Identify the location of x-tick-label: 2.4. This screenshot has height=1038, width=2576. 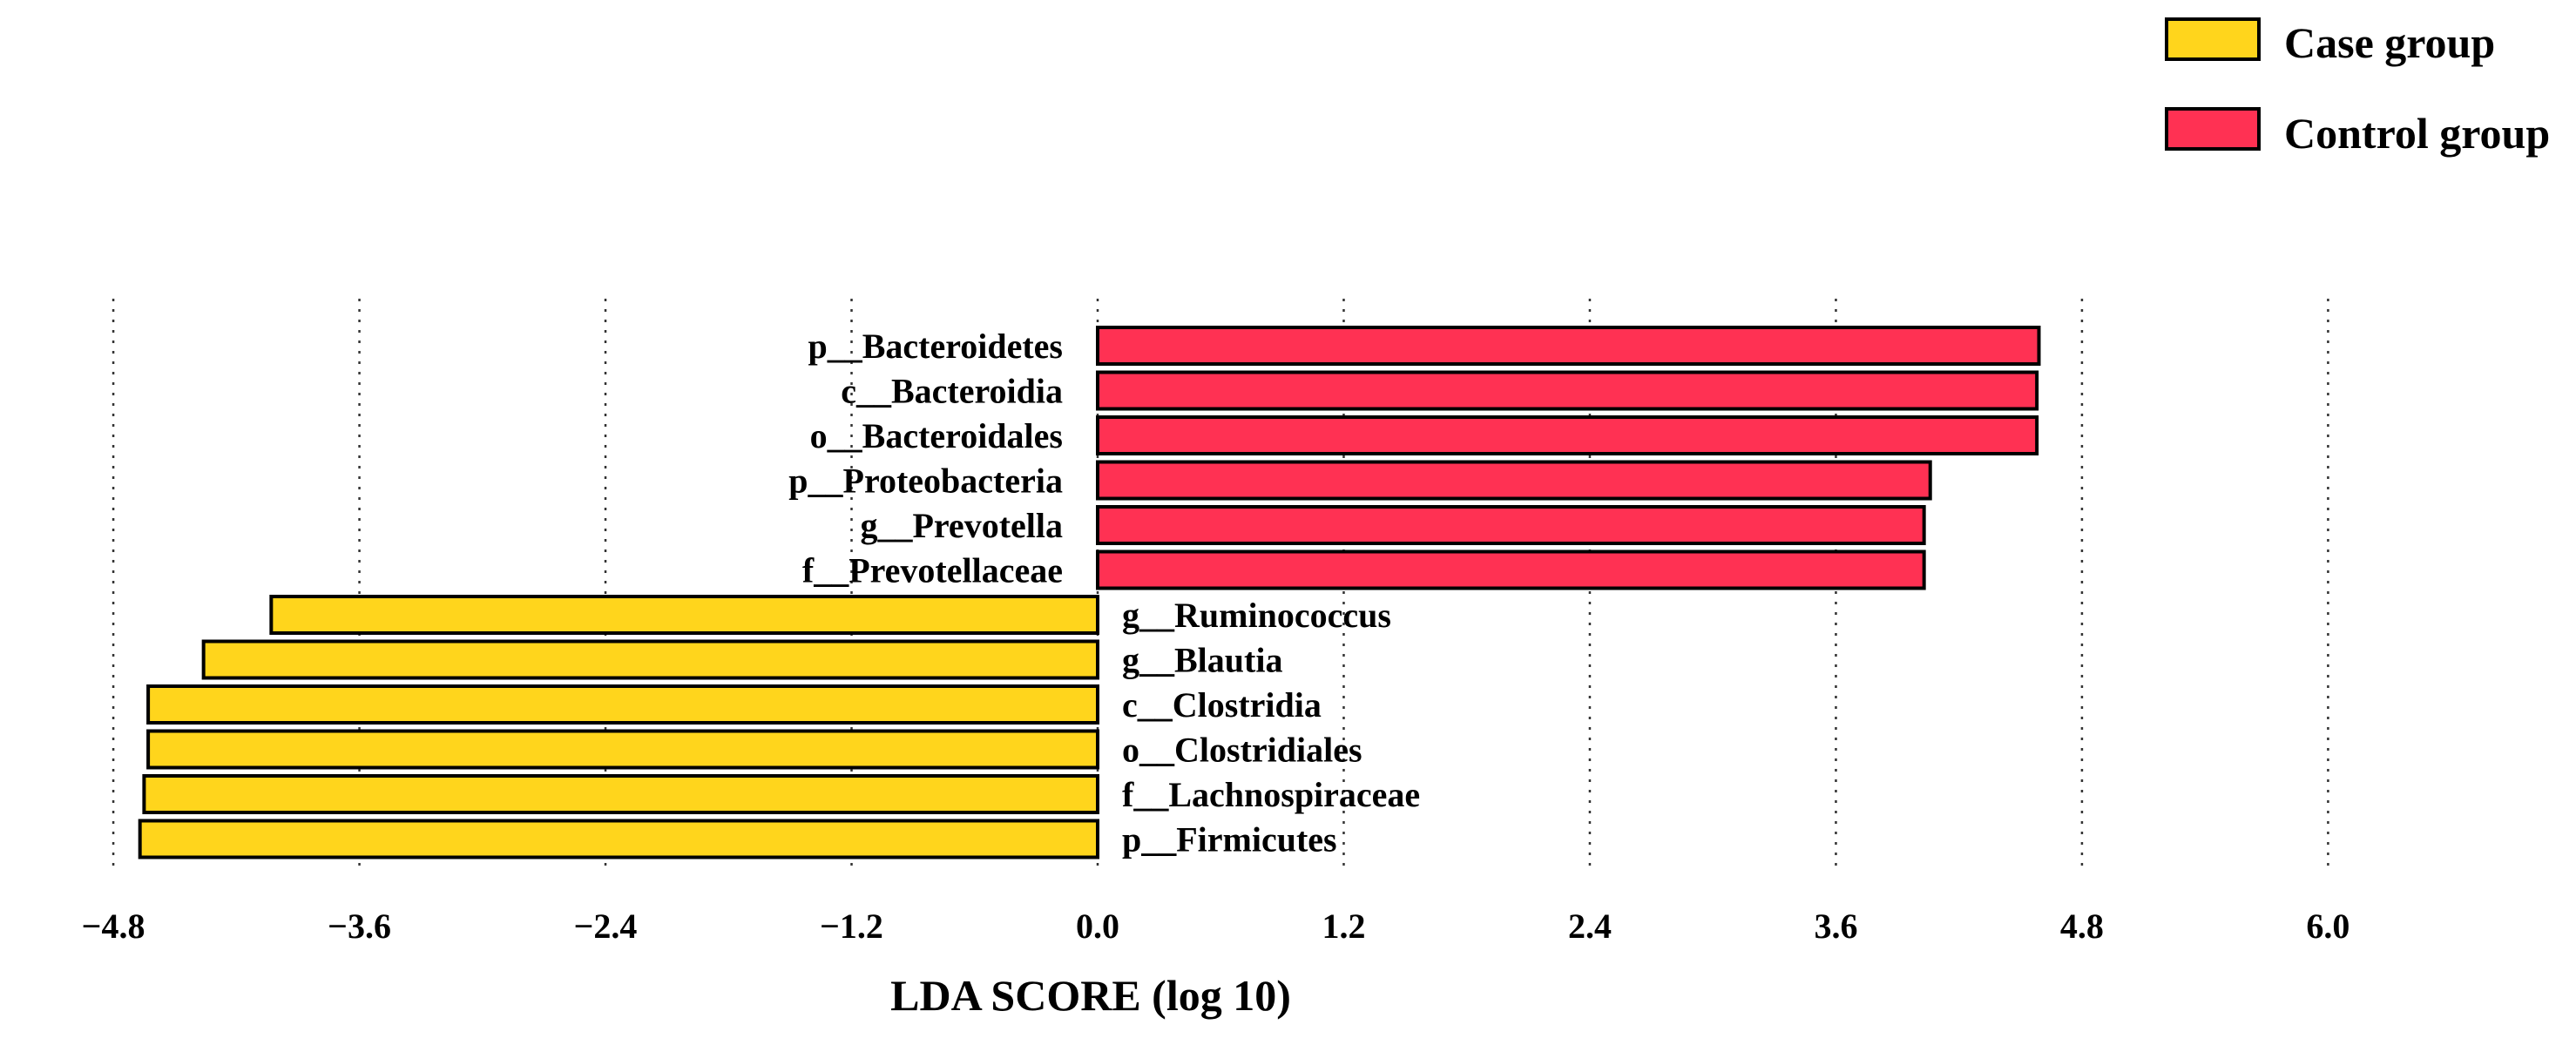
(1590, 926).